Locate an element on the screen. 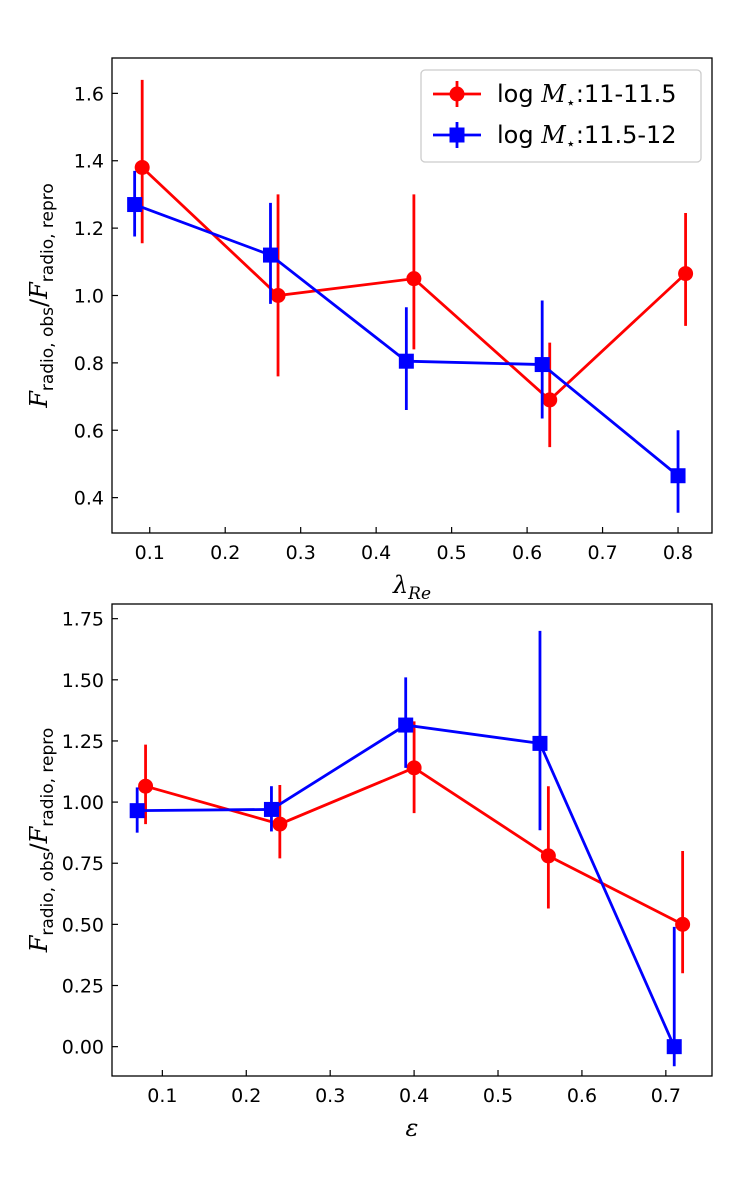 The height and width of the screenshot is (1196, 747). y-tick-label: 0.75 is located at coordinates (83, 864).